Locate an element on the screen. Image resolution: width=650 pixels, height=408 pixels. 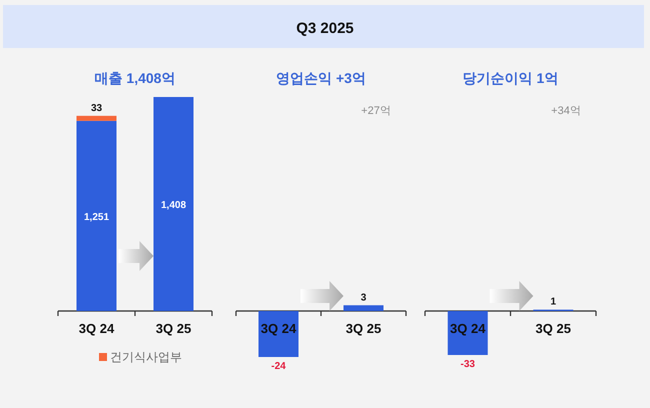
chart-title: 당기순이익 1억 is located at coordinates (510, 78).